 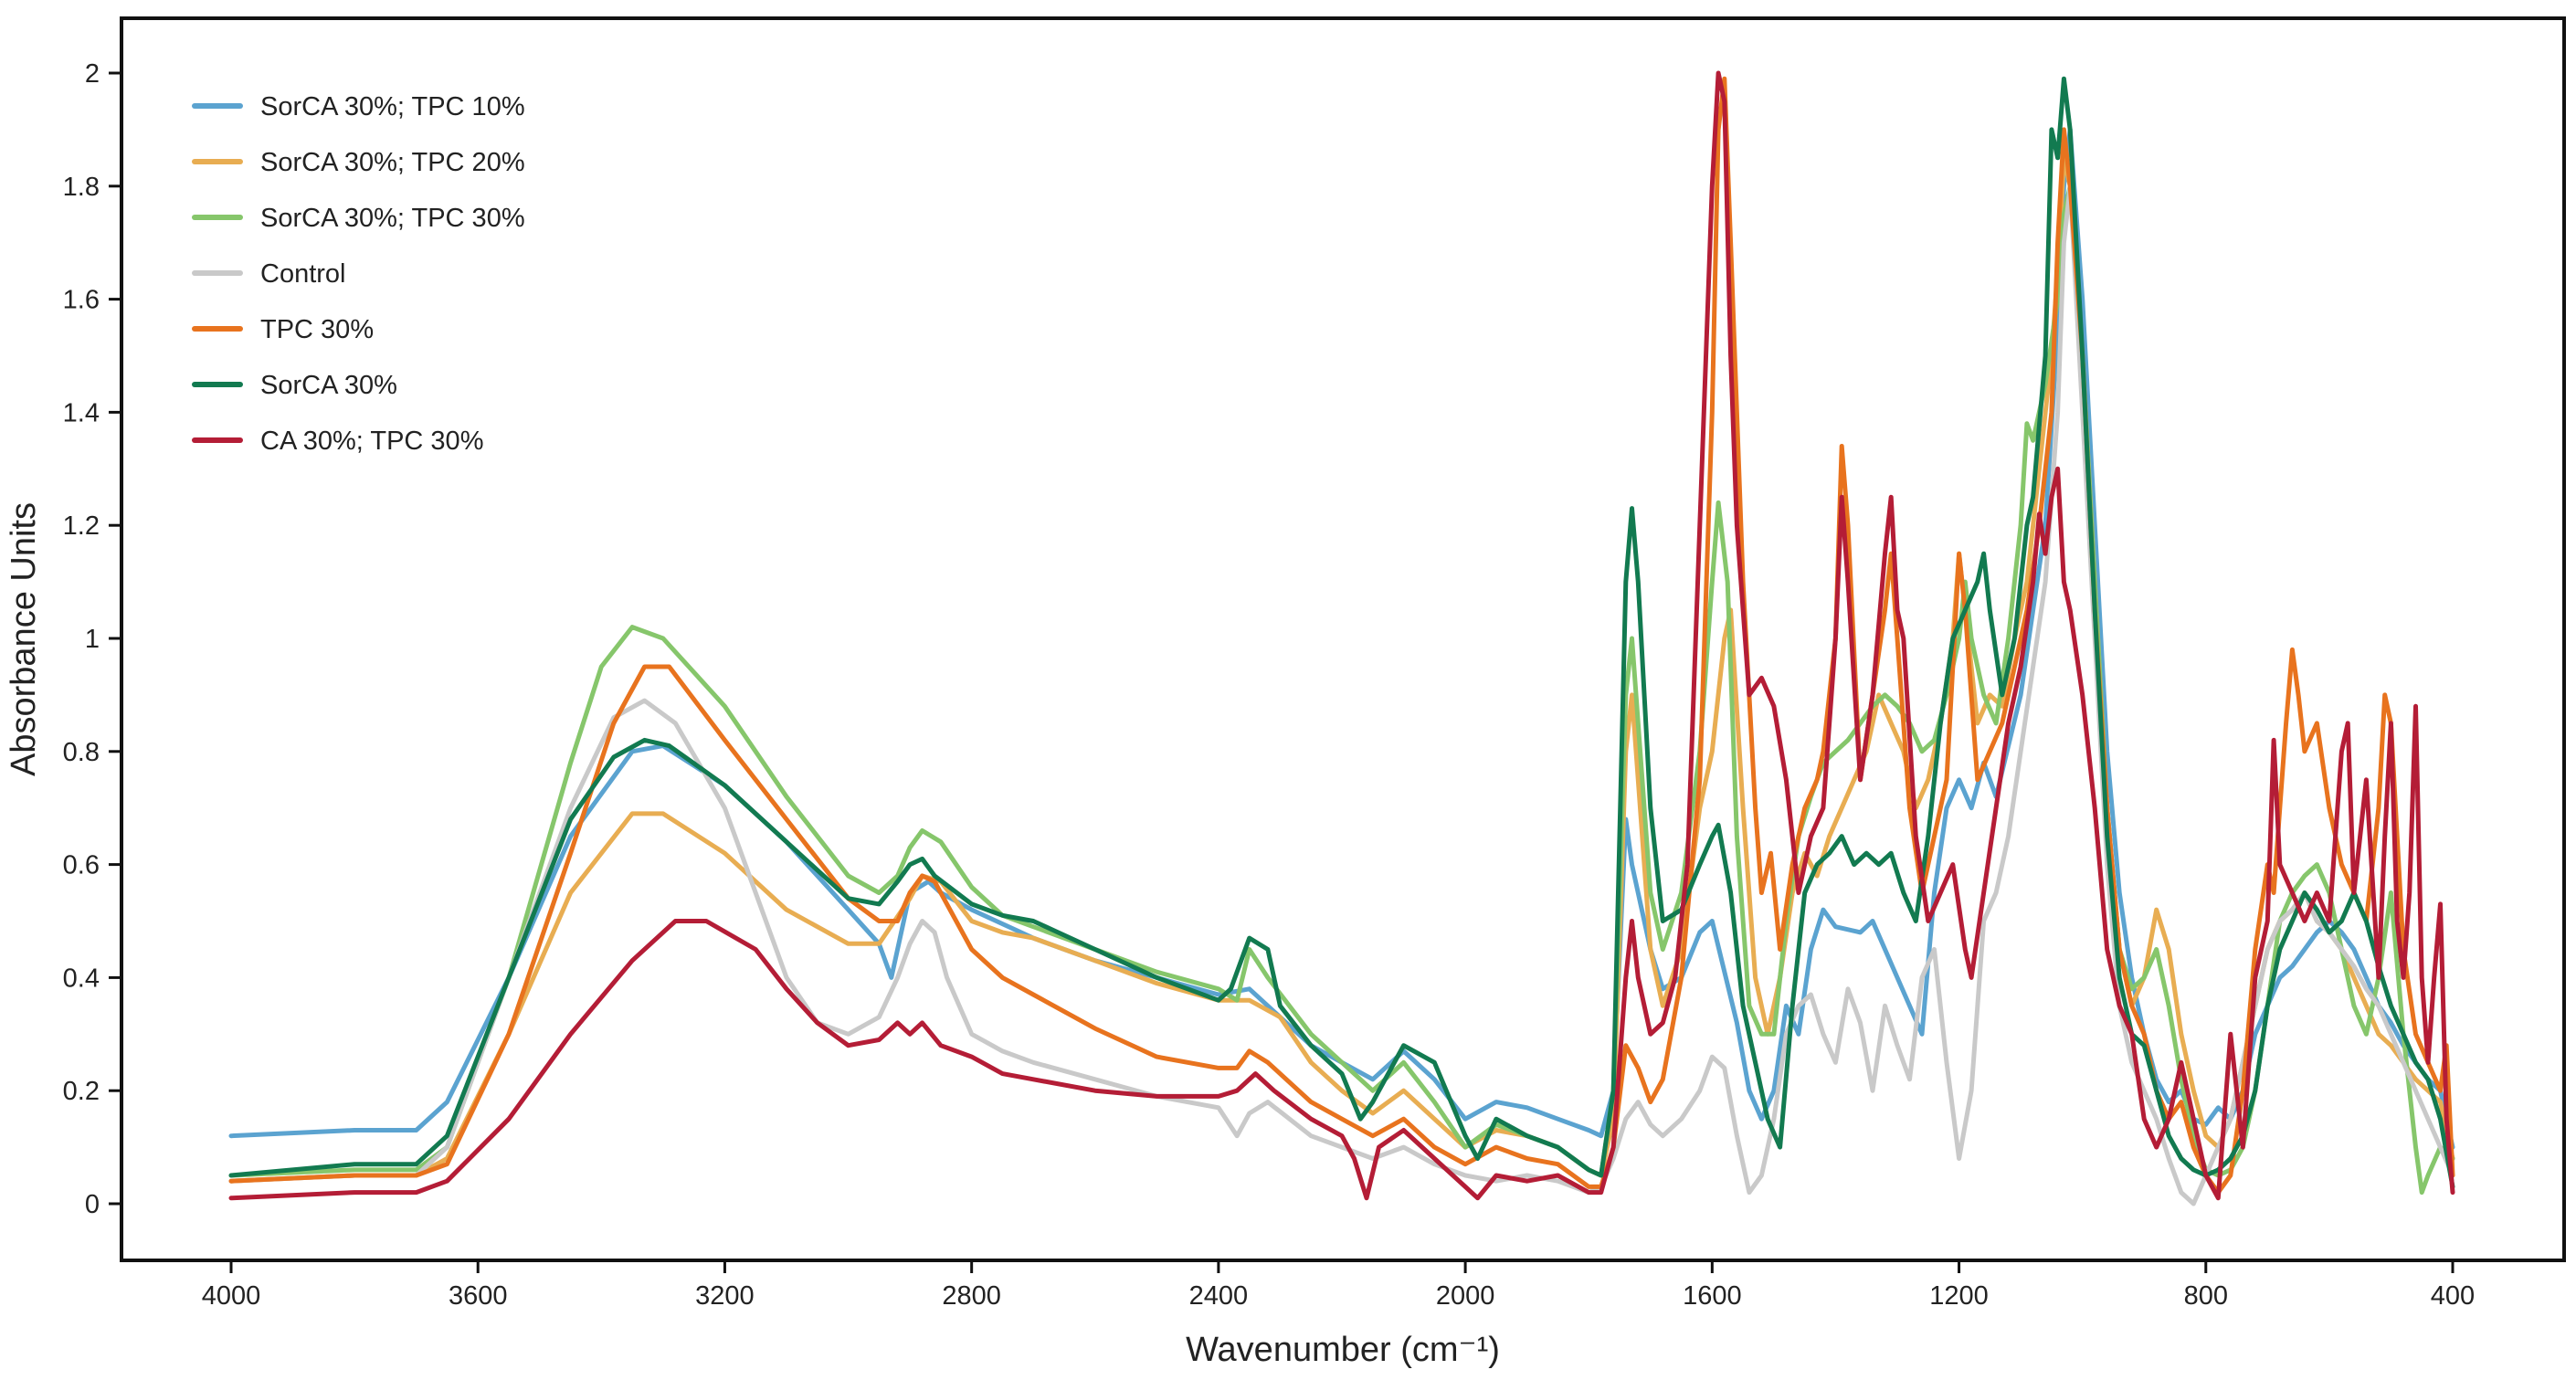 What do you see at coordinates (232, 1296) in the screenshot?
I see `x-tick-label: 4000` at bounding box center [232, 1296].